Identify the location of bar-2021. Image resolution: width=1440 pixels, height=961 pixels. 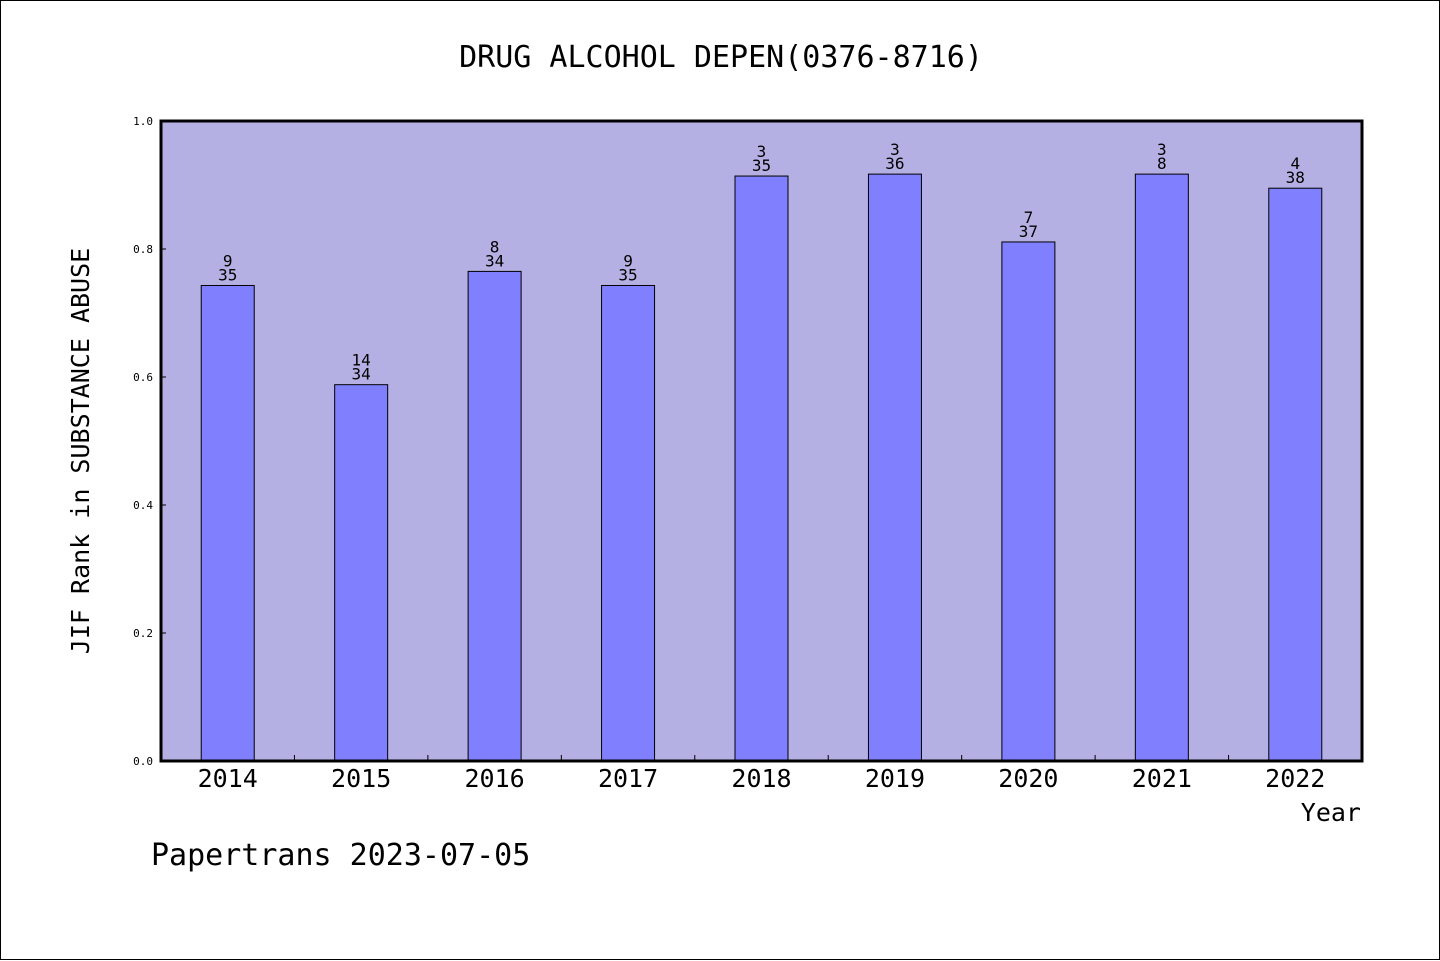
(1161, 467).